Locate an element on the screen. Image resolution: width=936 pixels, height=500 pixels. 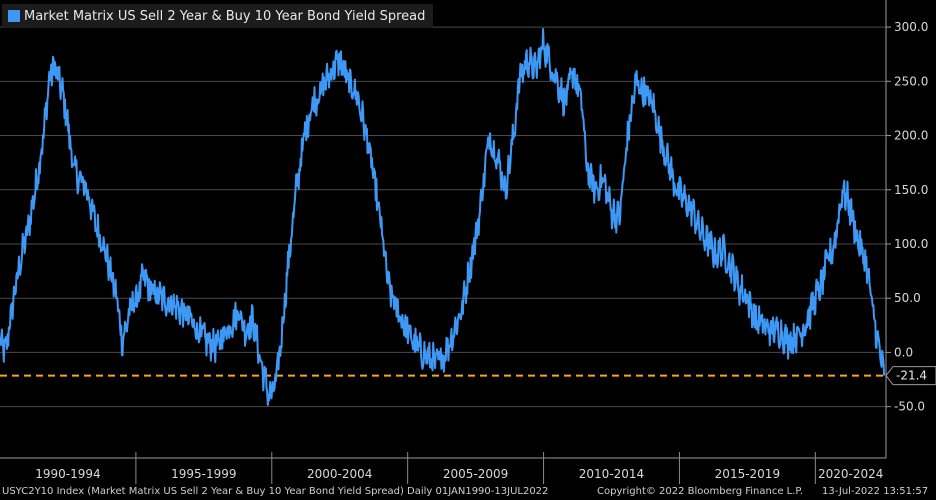
y-tick-label: -50.0 is located at coordinates (909, 407).